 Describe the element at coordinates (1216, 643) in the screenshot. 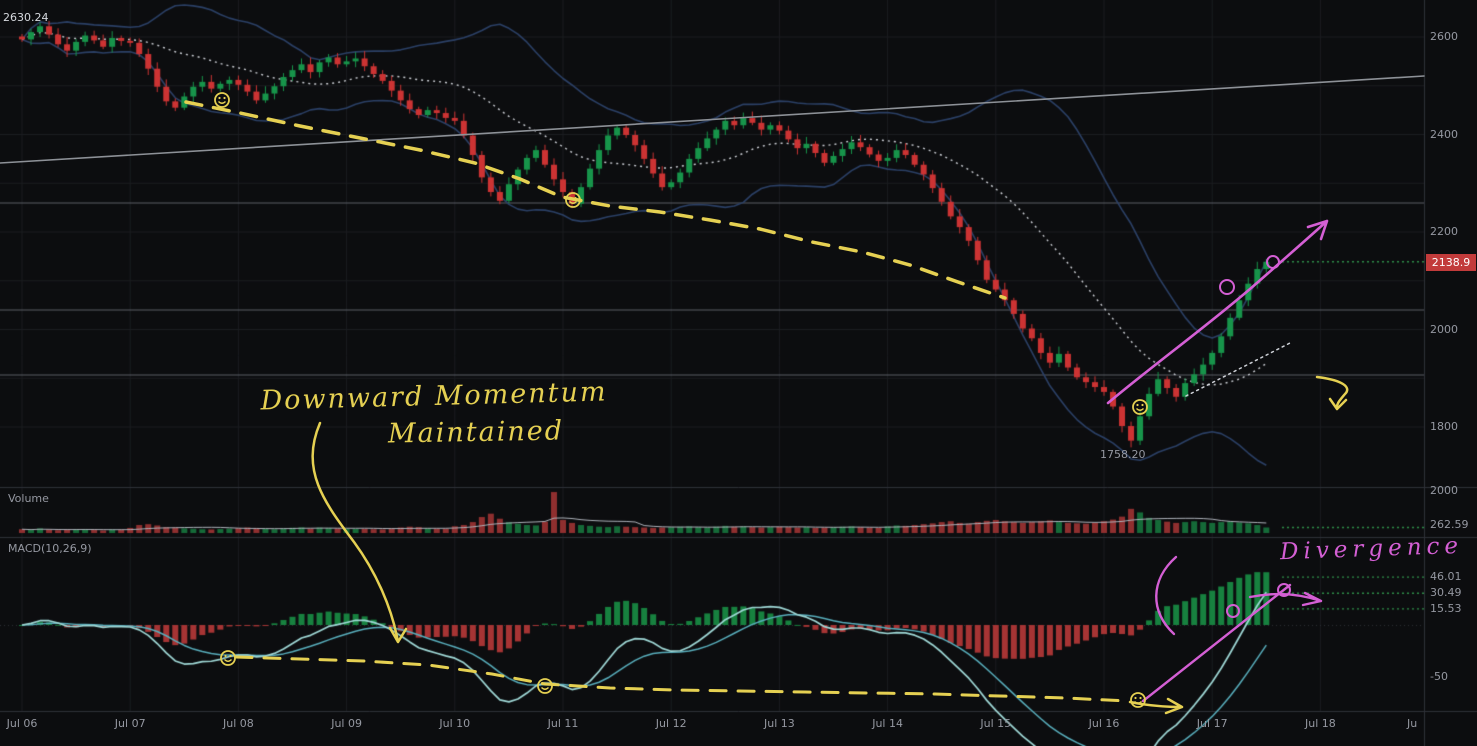

I see `magenta-macd-divergence-line` at that location.